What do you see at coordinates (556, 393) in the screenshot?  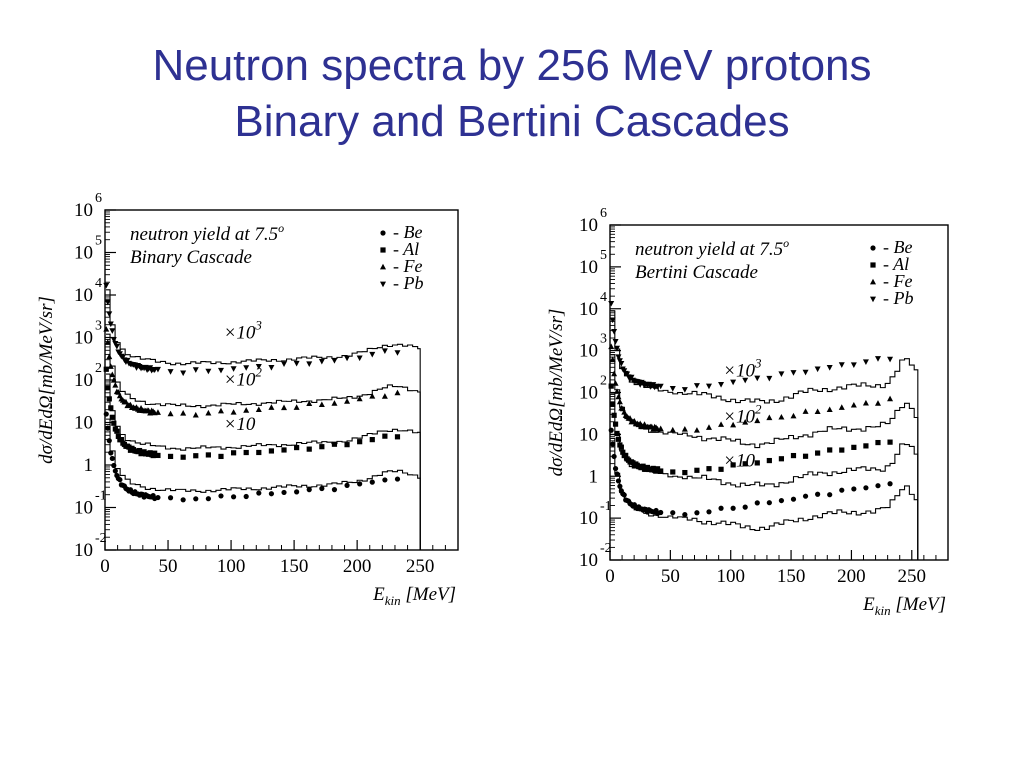 I see `y-axis-label: dσ/dEdΩ[mb/MeV/sr]` at bounding box center [556, 393].